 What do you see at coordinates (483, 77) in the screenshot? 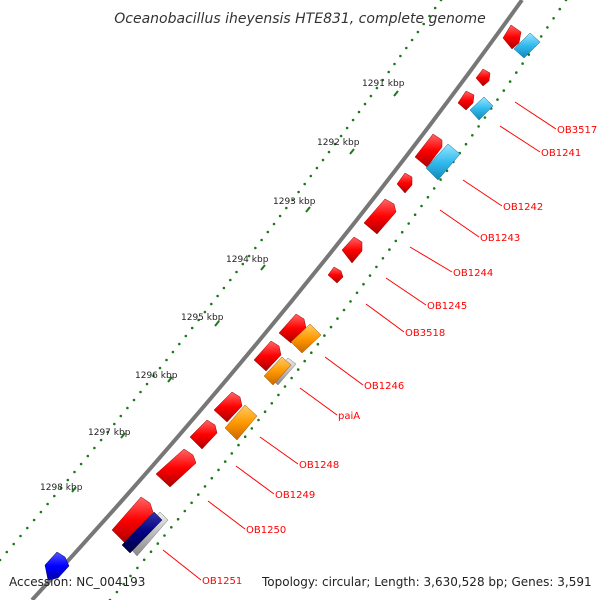
I see `gene-ob1241-arrow` at bounding box center [483, 77].